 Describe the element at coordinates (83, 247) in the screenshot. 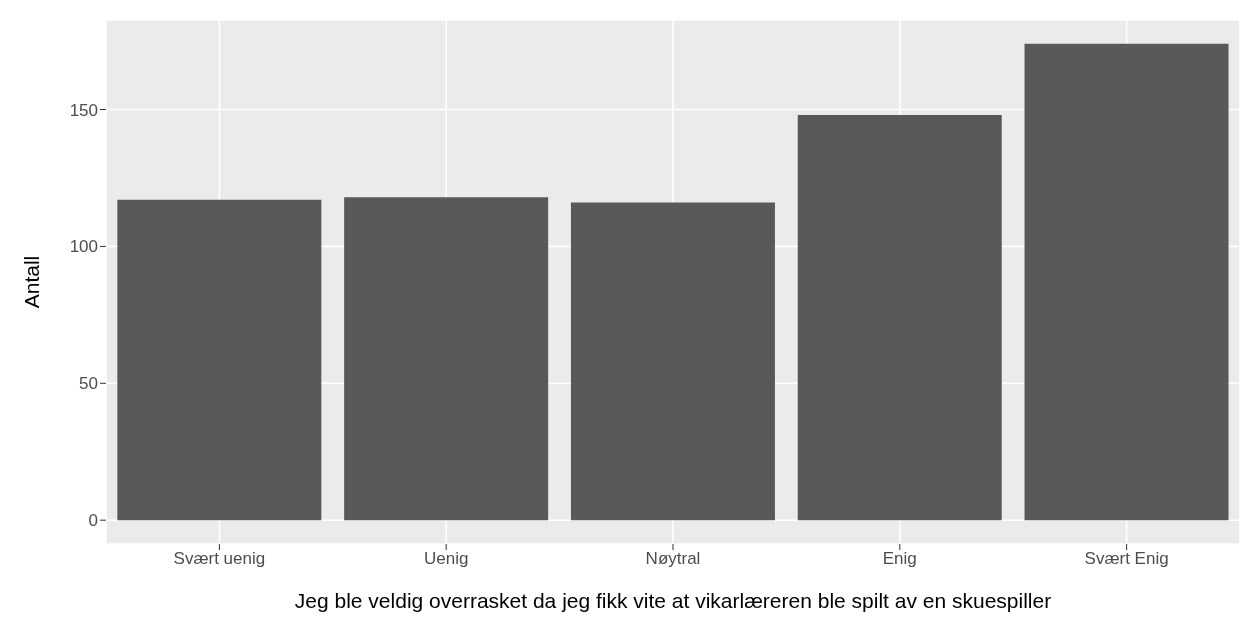

I see `y-tick-label: 100` at that location.